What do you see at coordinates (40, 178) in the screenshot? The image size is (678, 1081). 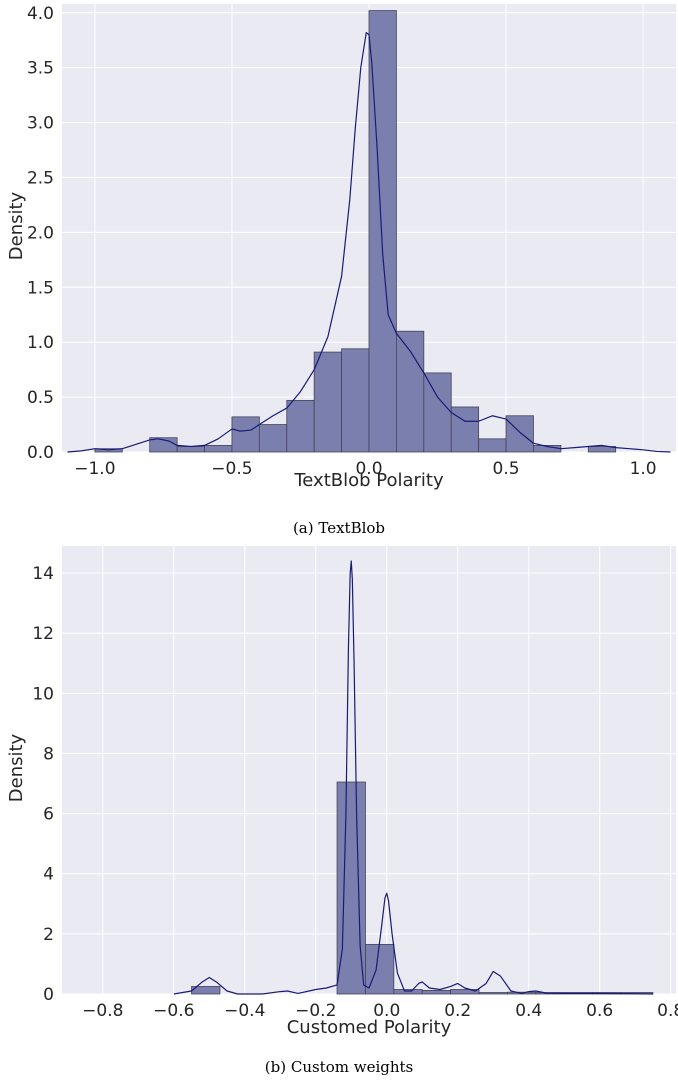 I see `y-tick-label: 2.5` at bounding box center [40, 178].